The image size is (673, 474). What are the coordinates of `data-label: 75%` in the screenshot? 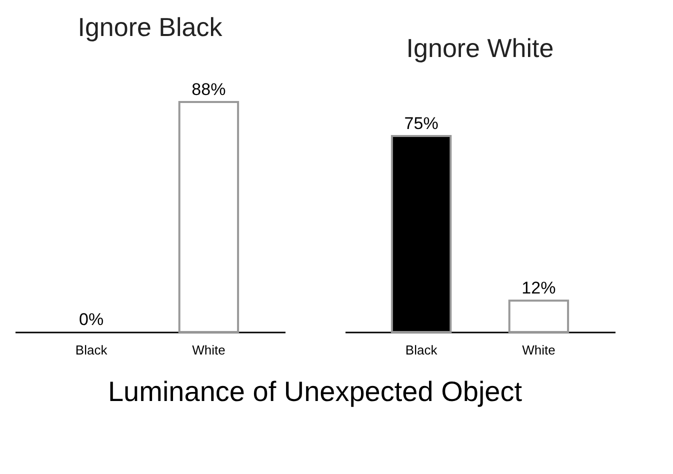 It's located at (421, 123).